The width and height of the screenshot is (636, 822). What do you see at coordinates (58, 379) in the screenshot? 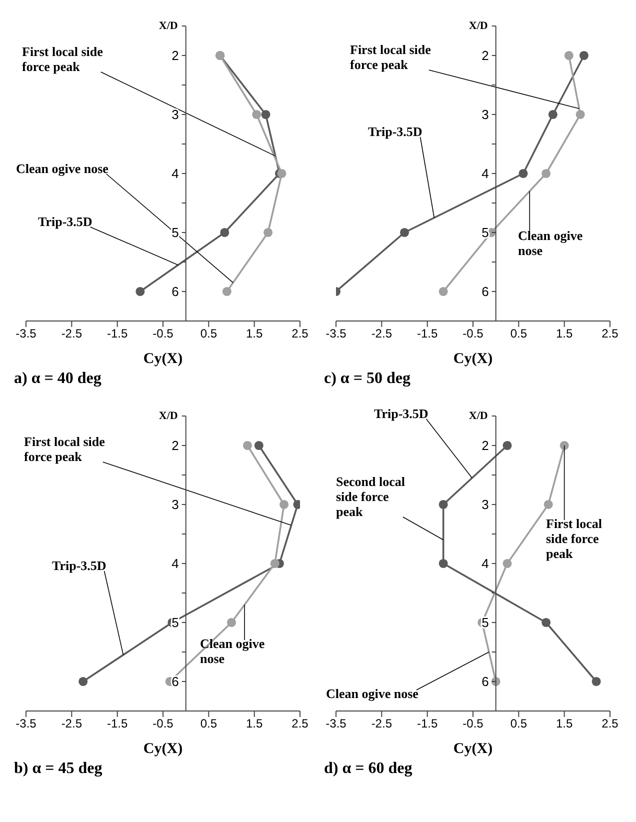
I see `text: a) α = 40 deg` at bounding box center [58, 379].